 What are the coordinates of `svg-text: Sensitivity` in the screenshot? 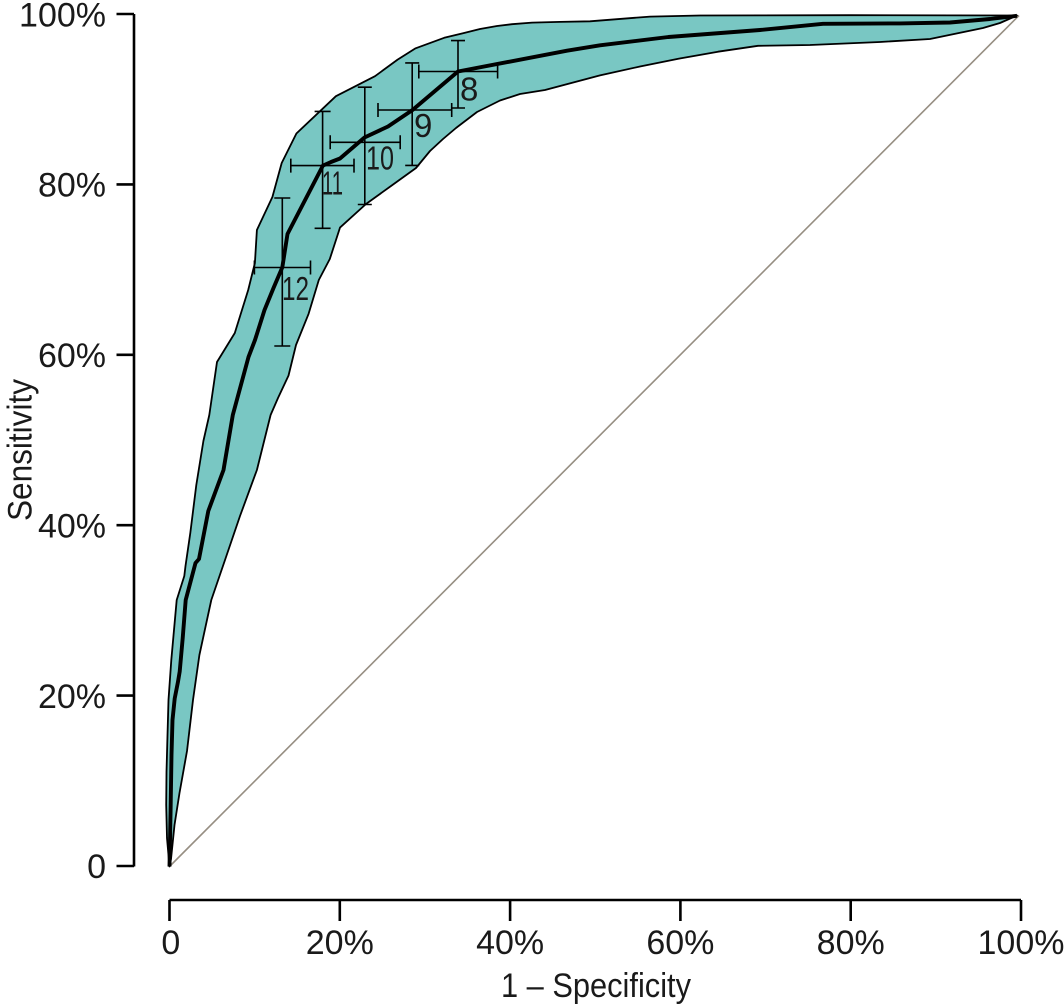 It's located at (21, 450).